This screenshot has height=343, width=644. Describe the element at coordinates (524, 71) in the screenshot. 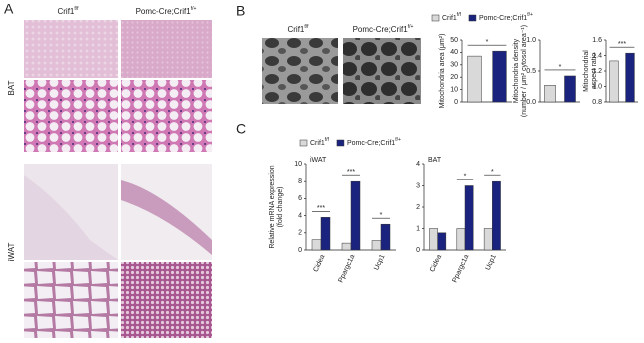

I see `y-axis-label: (number / μm² cytosol area⁻¹)` at that location.